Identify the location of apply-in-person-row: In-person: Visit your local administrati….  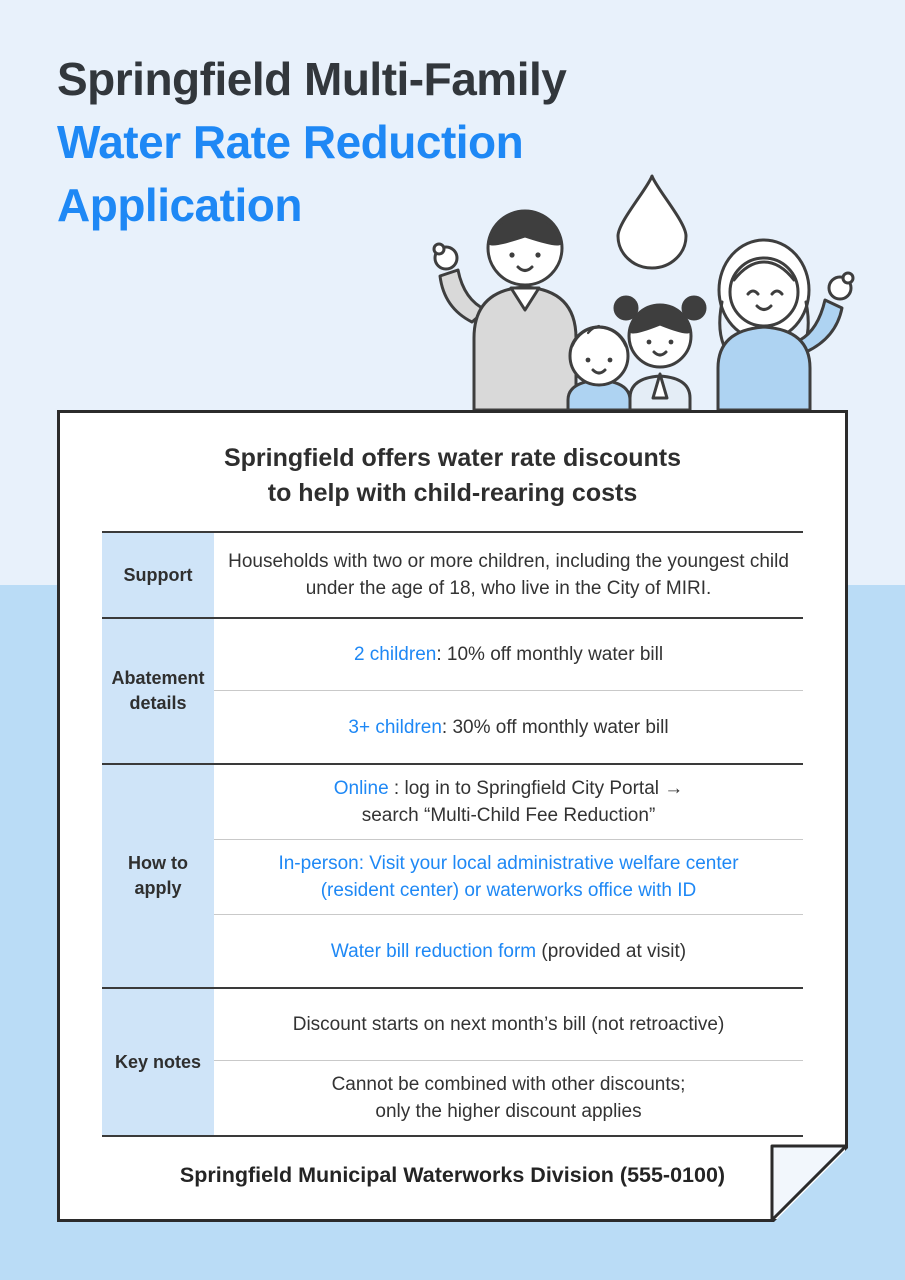
(508, 877).